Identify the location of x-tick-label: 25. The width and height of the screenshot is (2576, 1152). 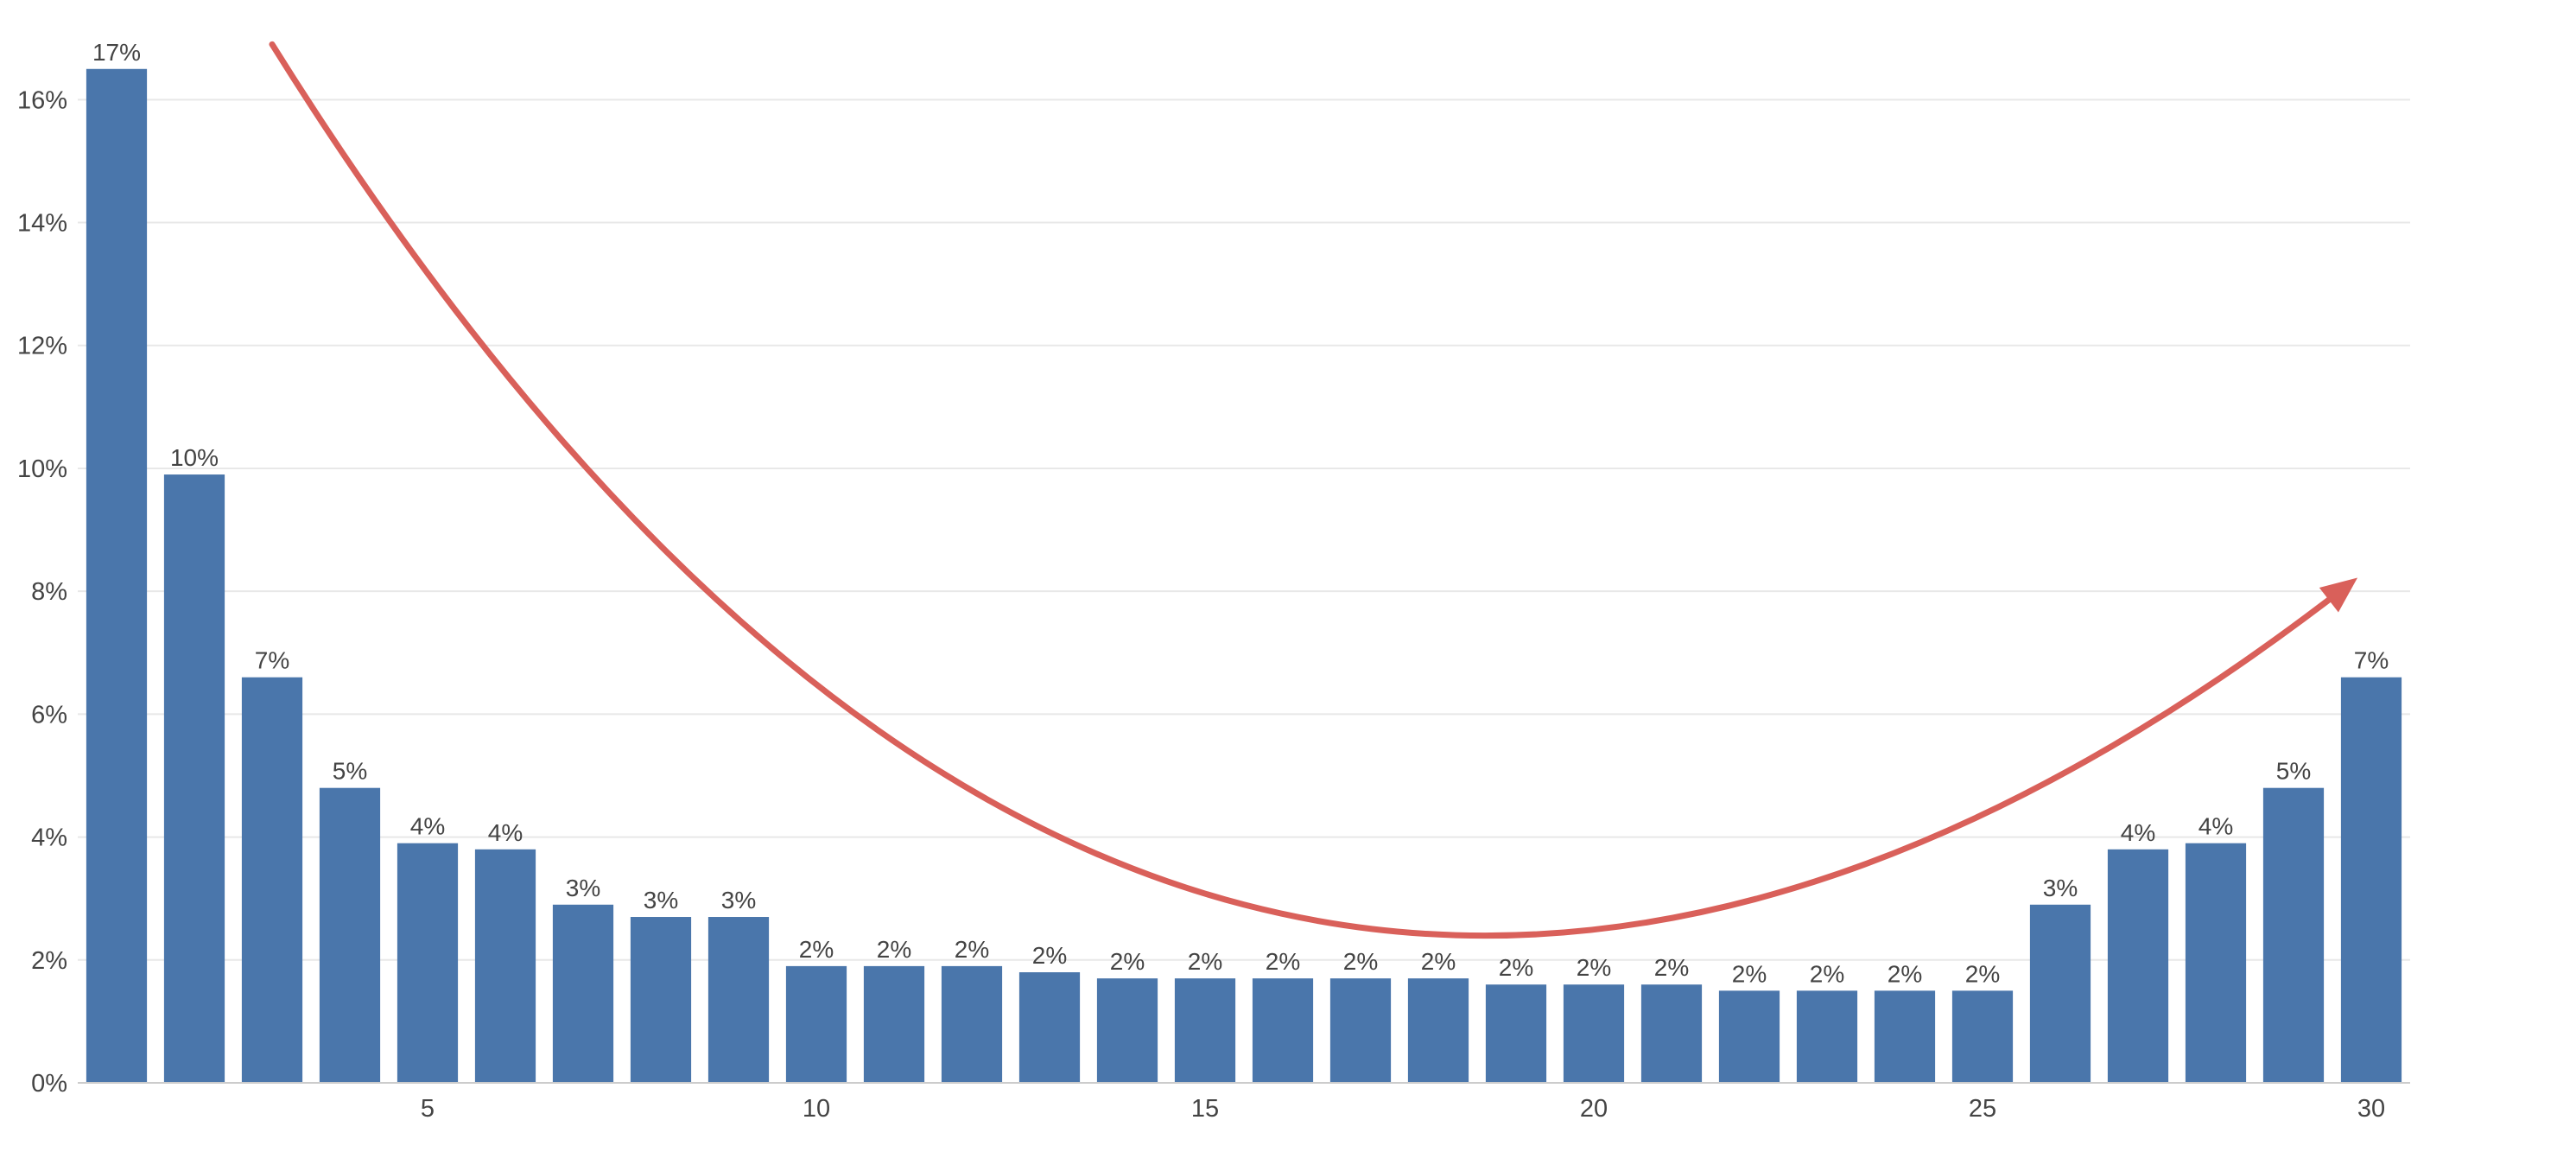
(1982, 1109).